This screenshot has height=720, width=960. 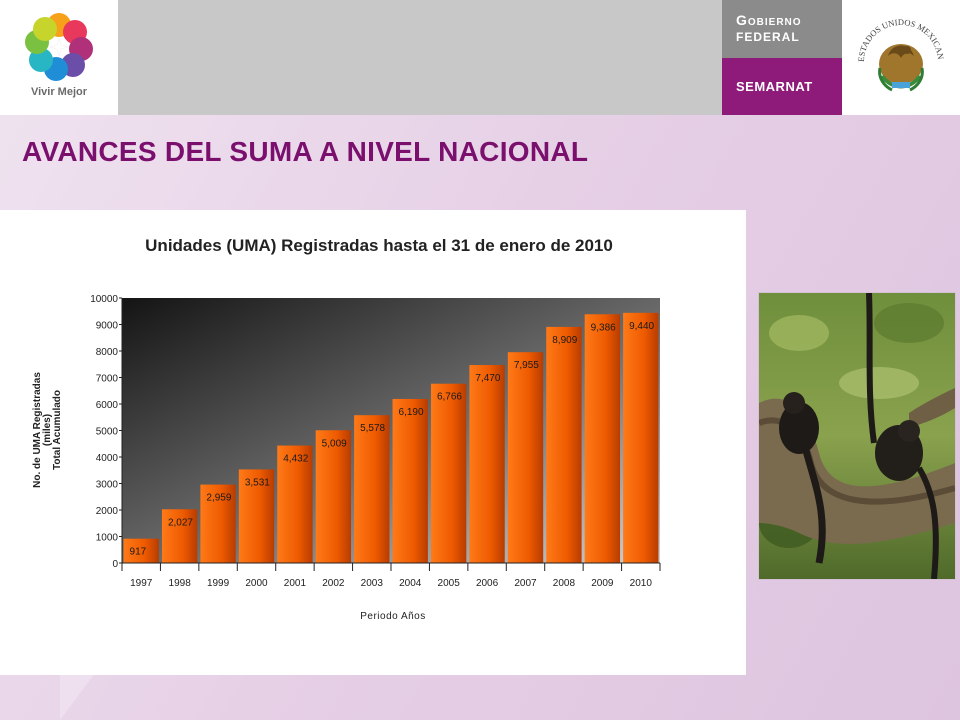 I want to click on y-axis-title-line1: No. de UMA Registradas, so click(x=37, y=430).